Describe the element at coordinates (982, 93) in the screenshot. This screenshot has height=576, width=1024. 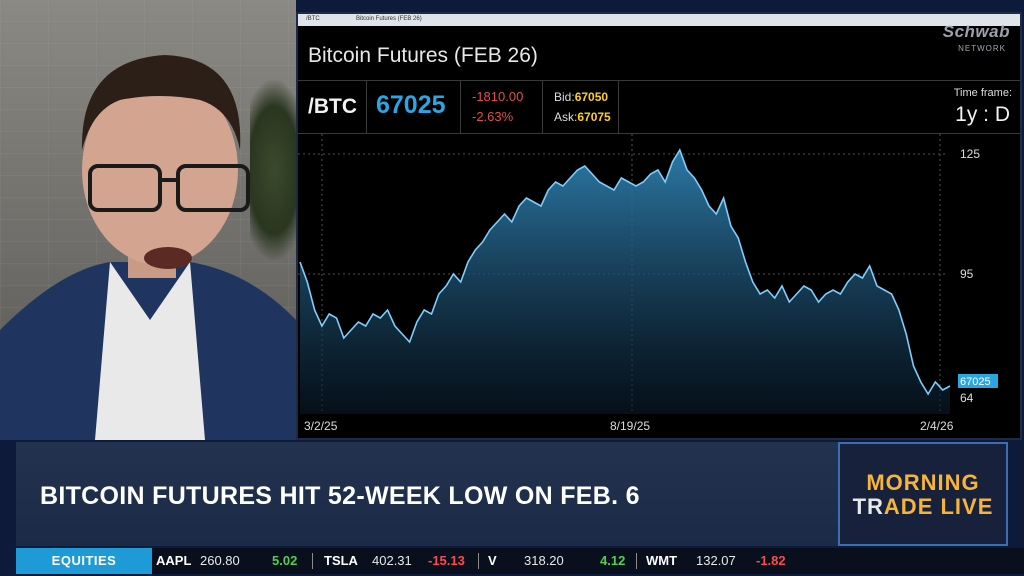
I see `timeframe-label: Time frame:` at that location.